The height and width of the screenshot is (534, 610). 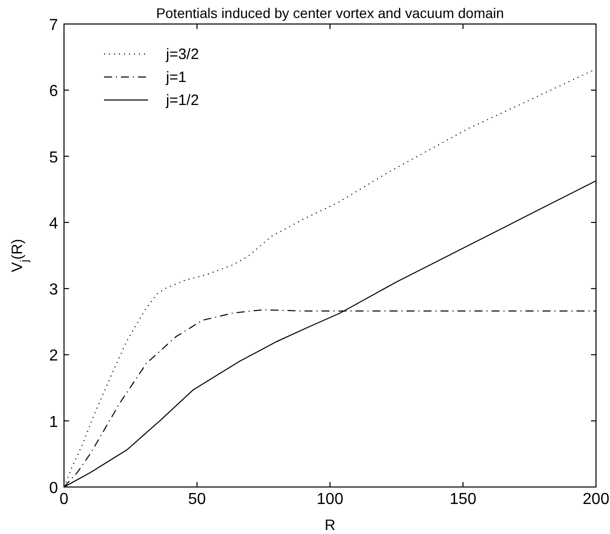 What do you see at coordinates (53, 91) in the screenshot?
I see `y-tick-label: 6` at bounding box center [53, 91].